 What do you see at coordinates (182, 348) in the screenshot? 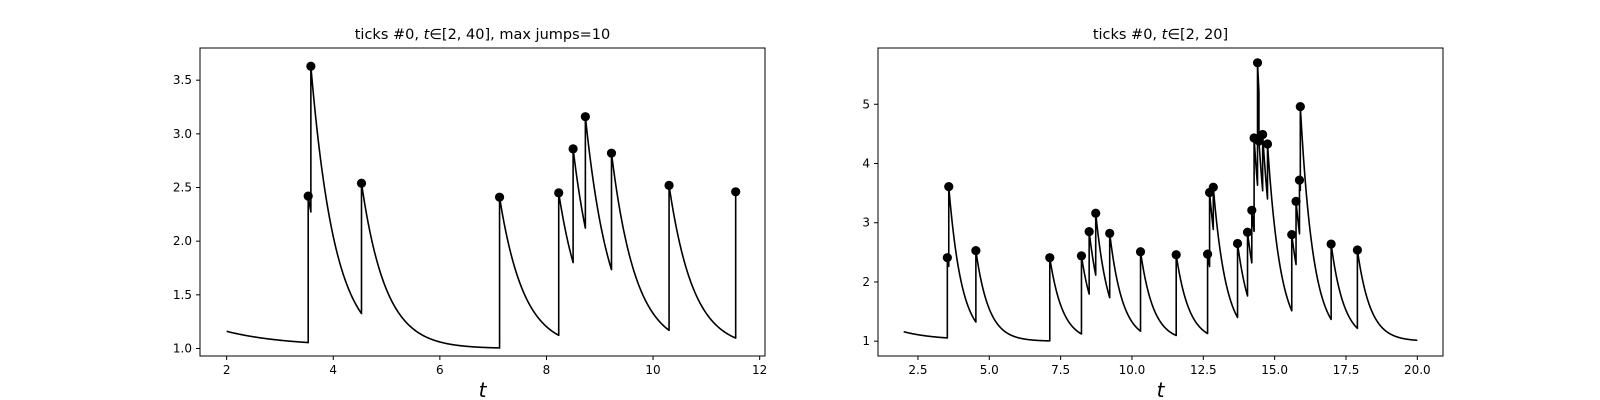
I see `y-tick-label: 1.0` at bounding box center [182, 348].